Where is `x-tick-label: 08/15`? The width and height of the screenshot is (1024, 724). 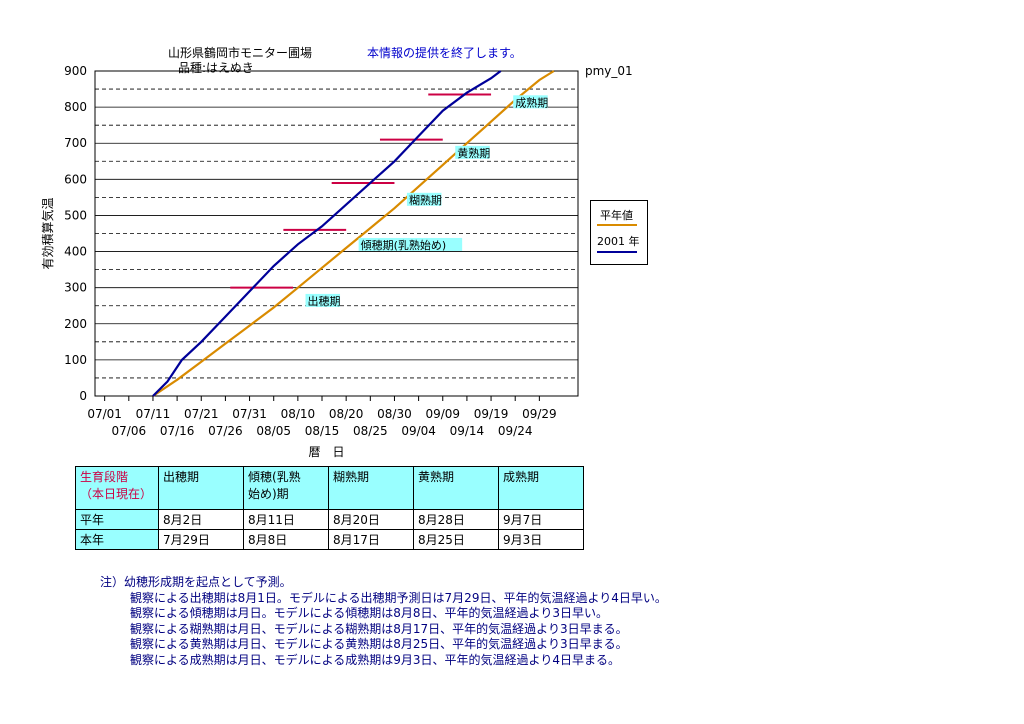 x-tick-label: 08/15 is located at coordinates (322, 431).